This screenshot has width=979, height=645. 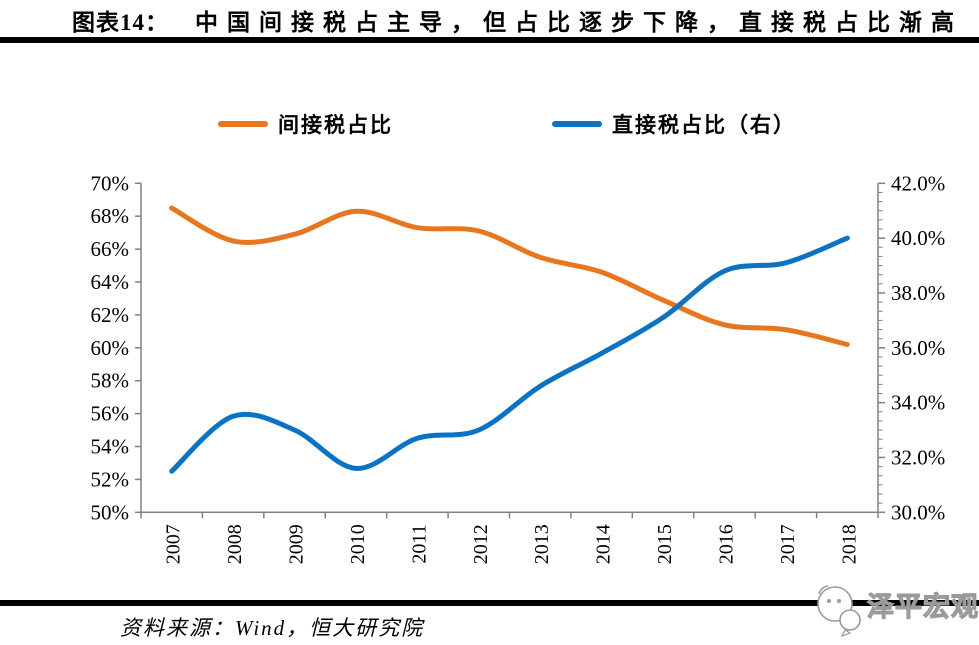 What do you see at coordinates (335, 125) in the screenshot?
I see `legend-label-indirect-tax: 间接税占比` at bounding box center [335, 125].